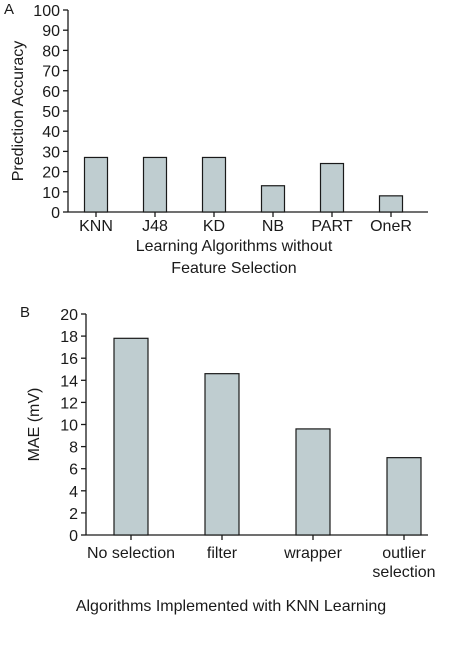  I want to click on y-tick-label: 8, so click(73, 448).